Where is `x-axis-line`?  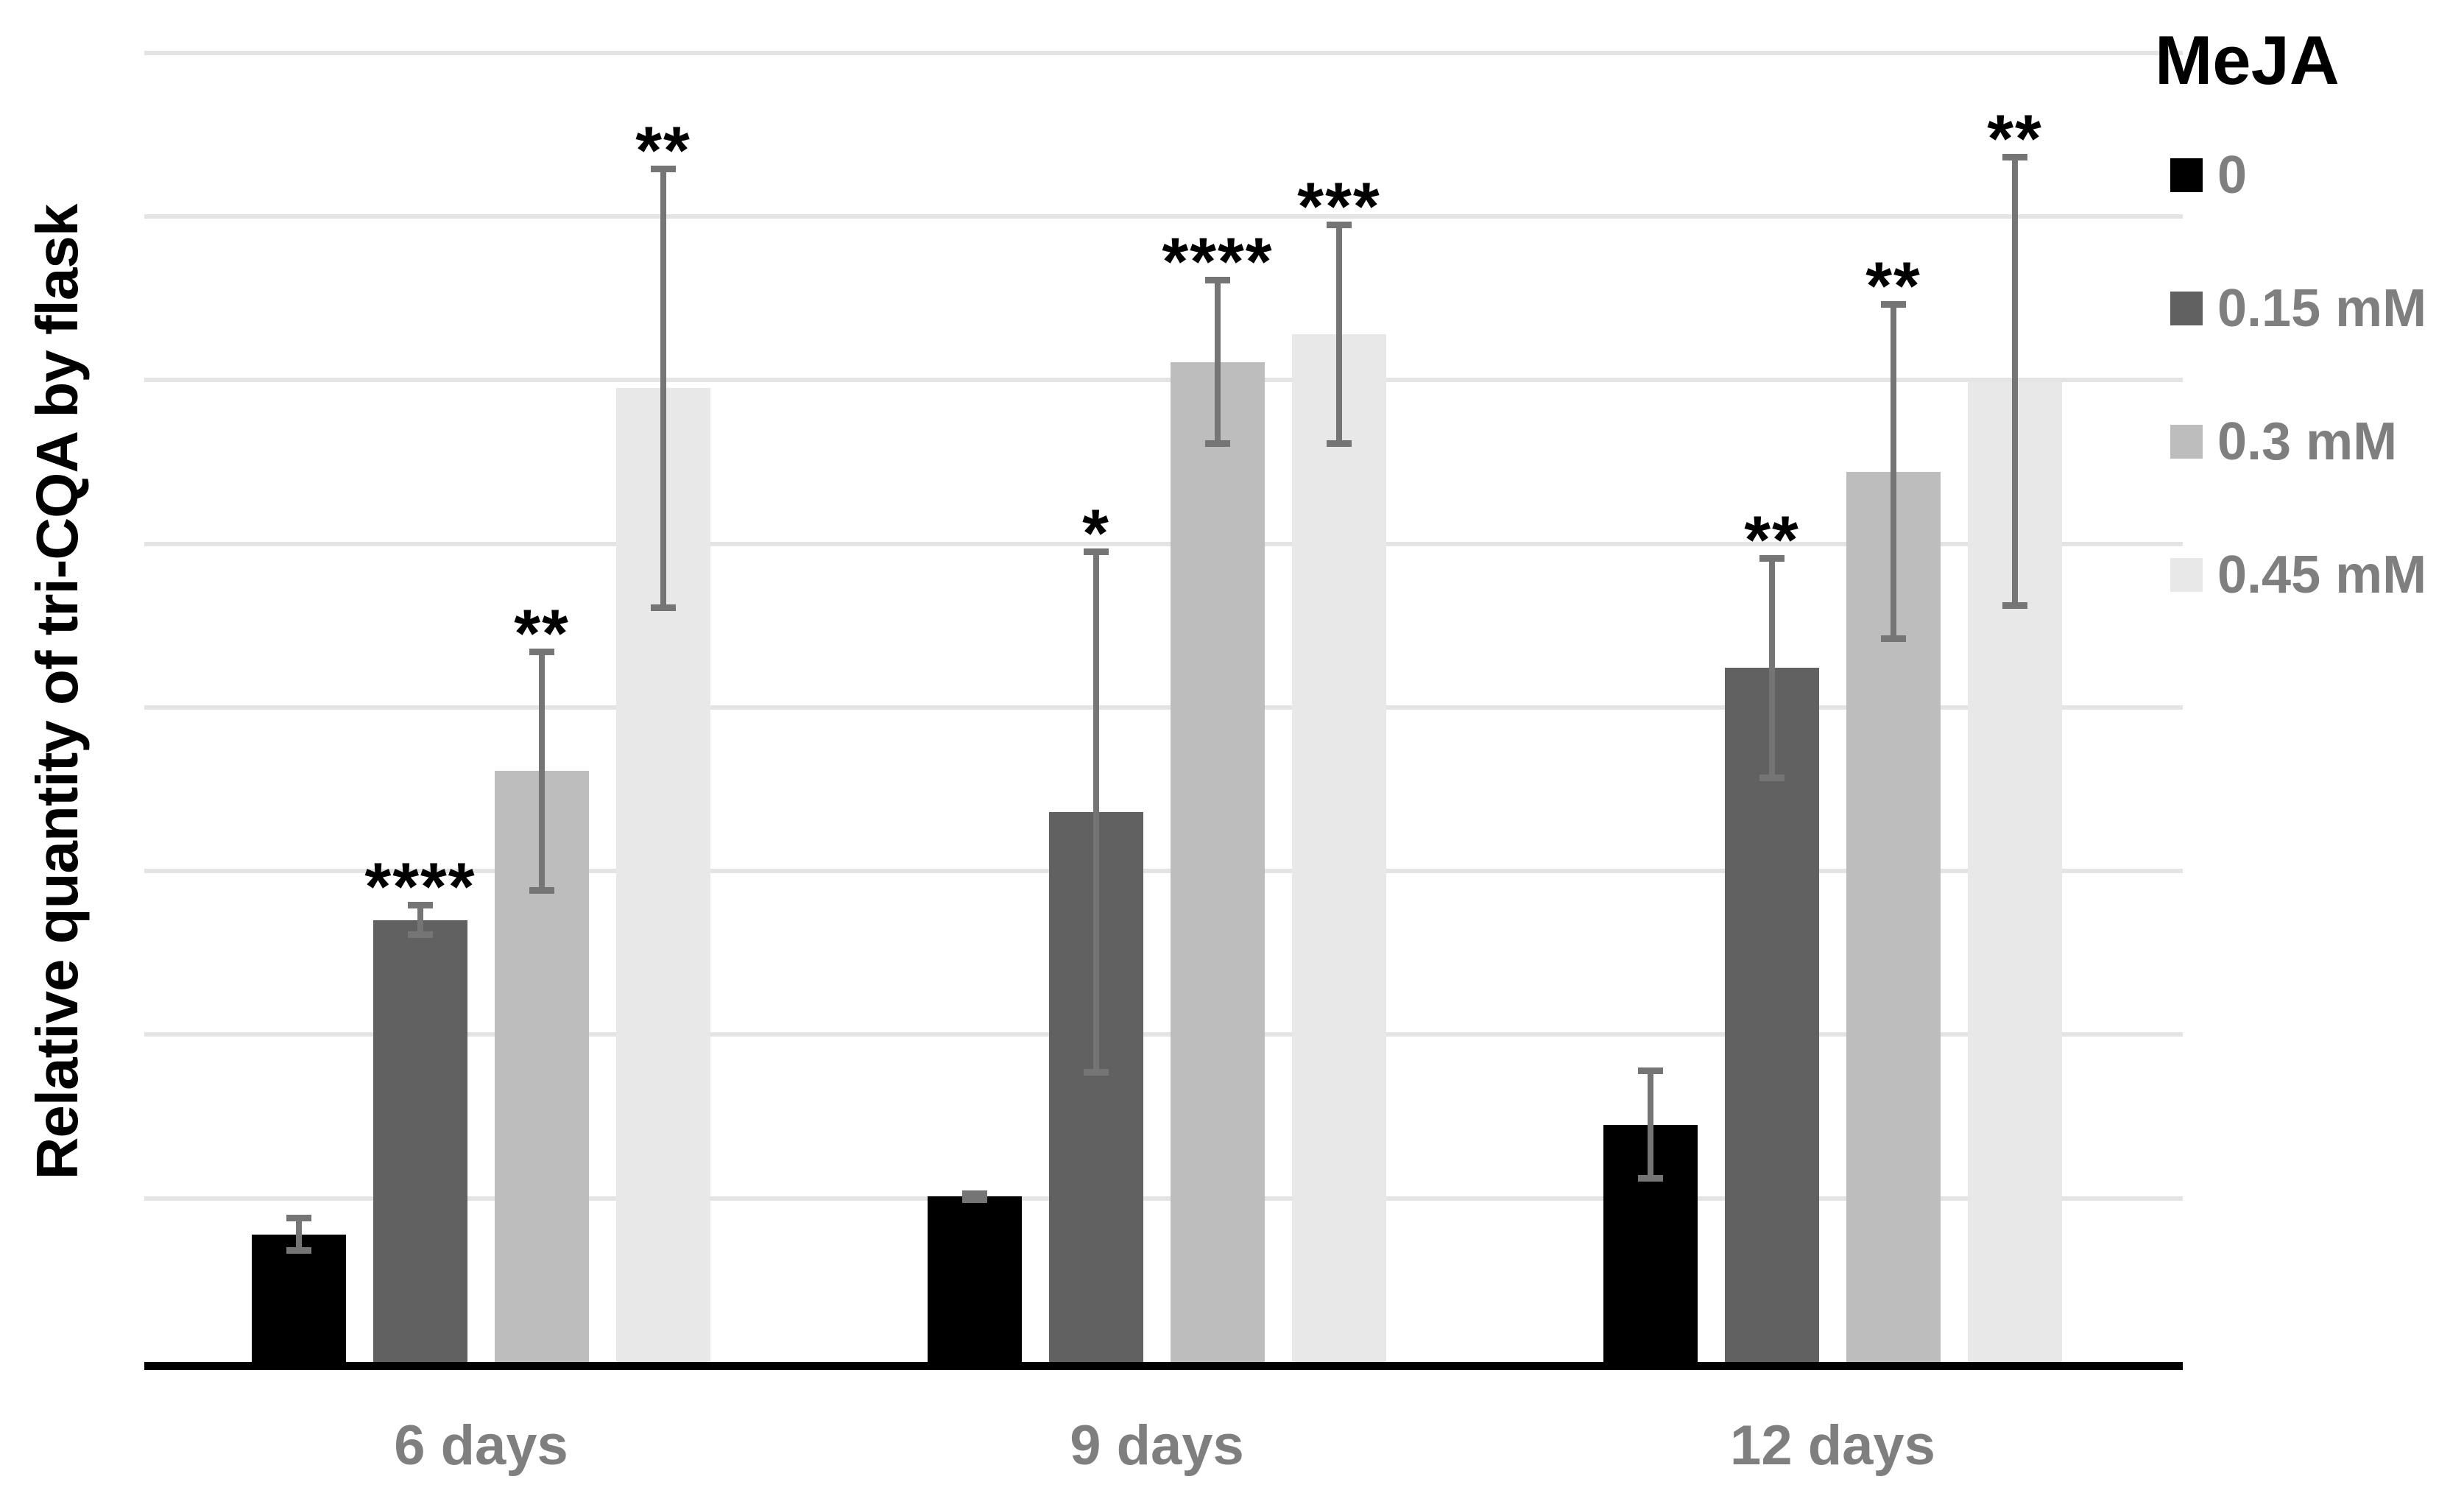
x-axis-line is located at coordinates (1163, 1366).